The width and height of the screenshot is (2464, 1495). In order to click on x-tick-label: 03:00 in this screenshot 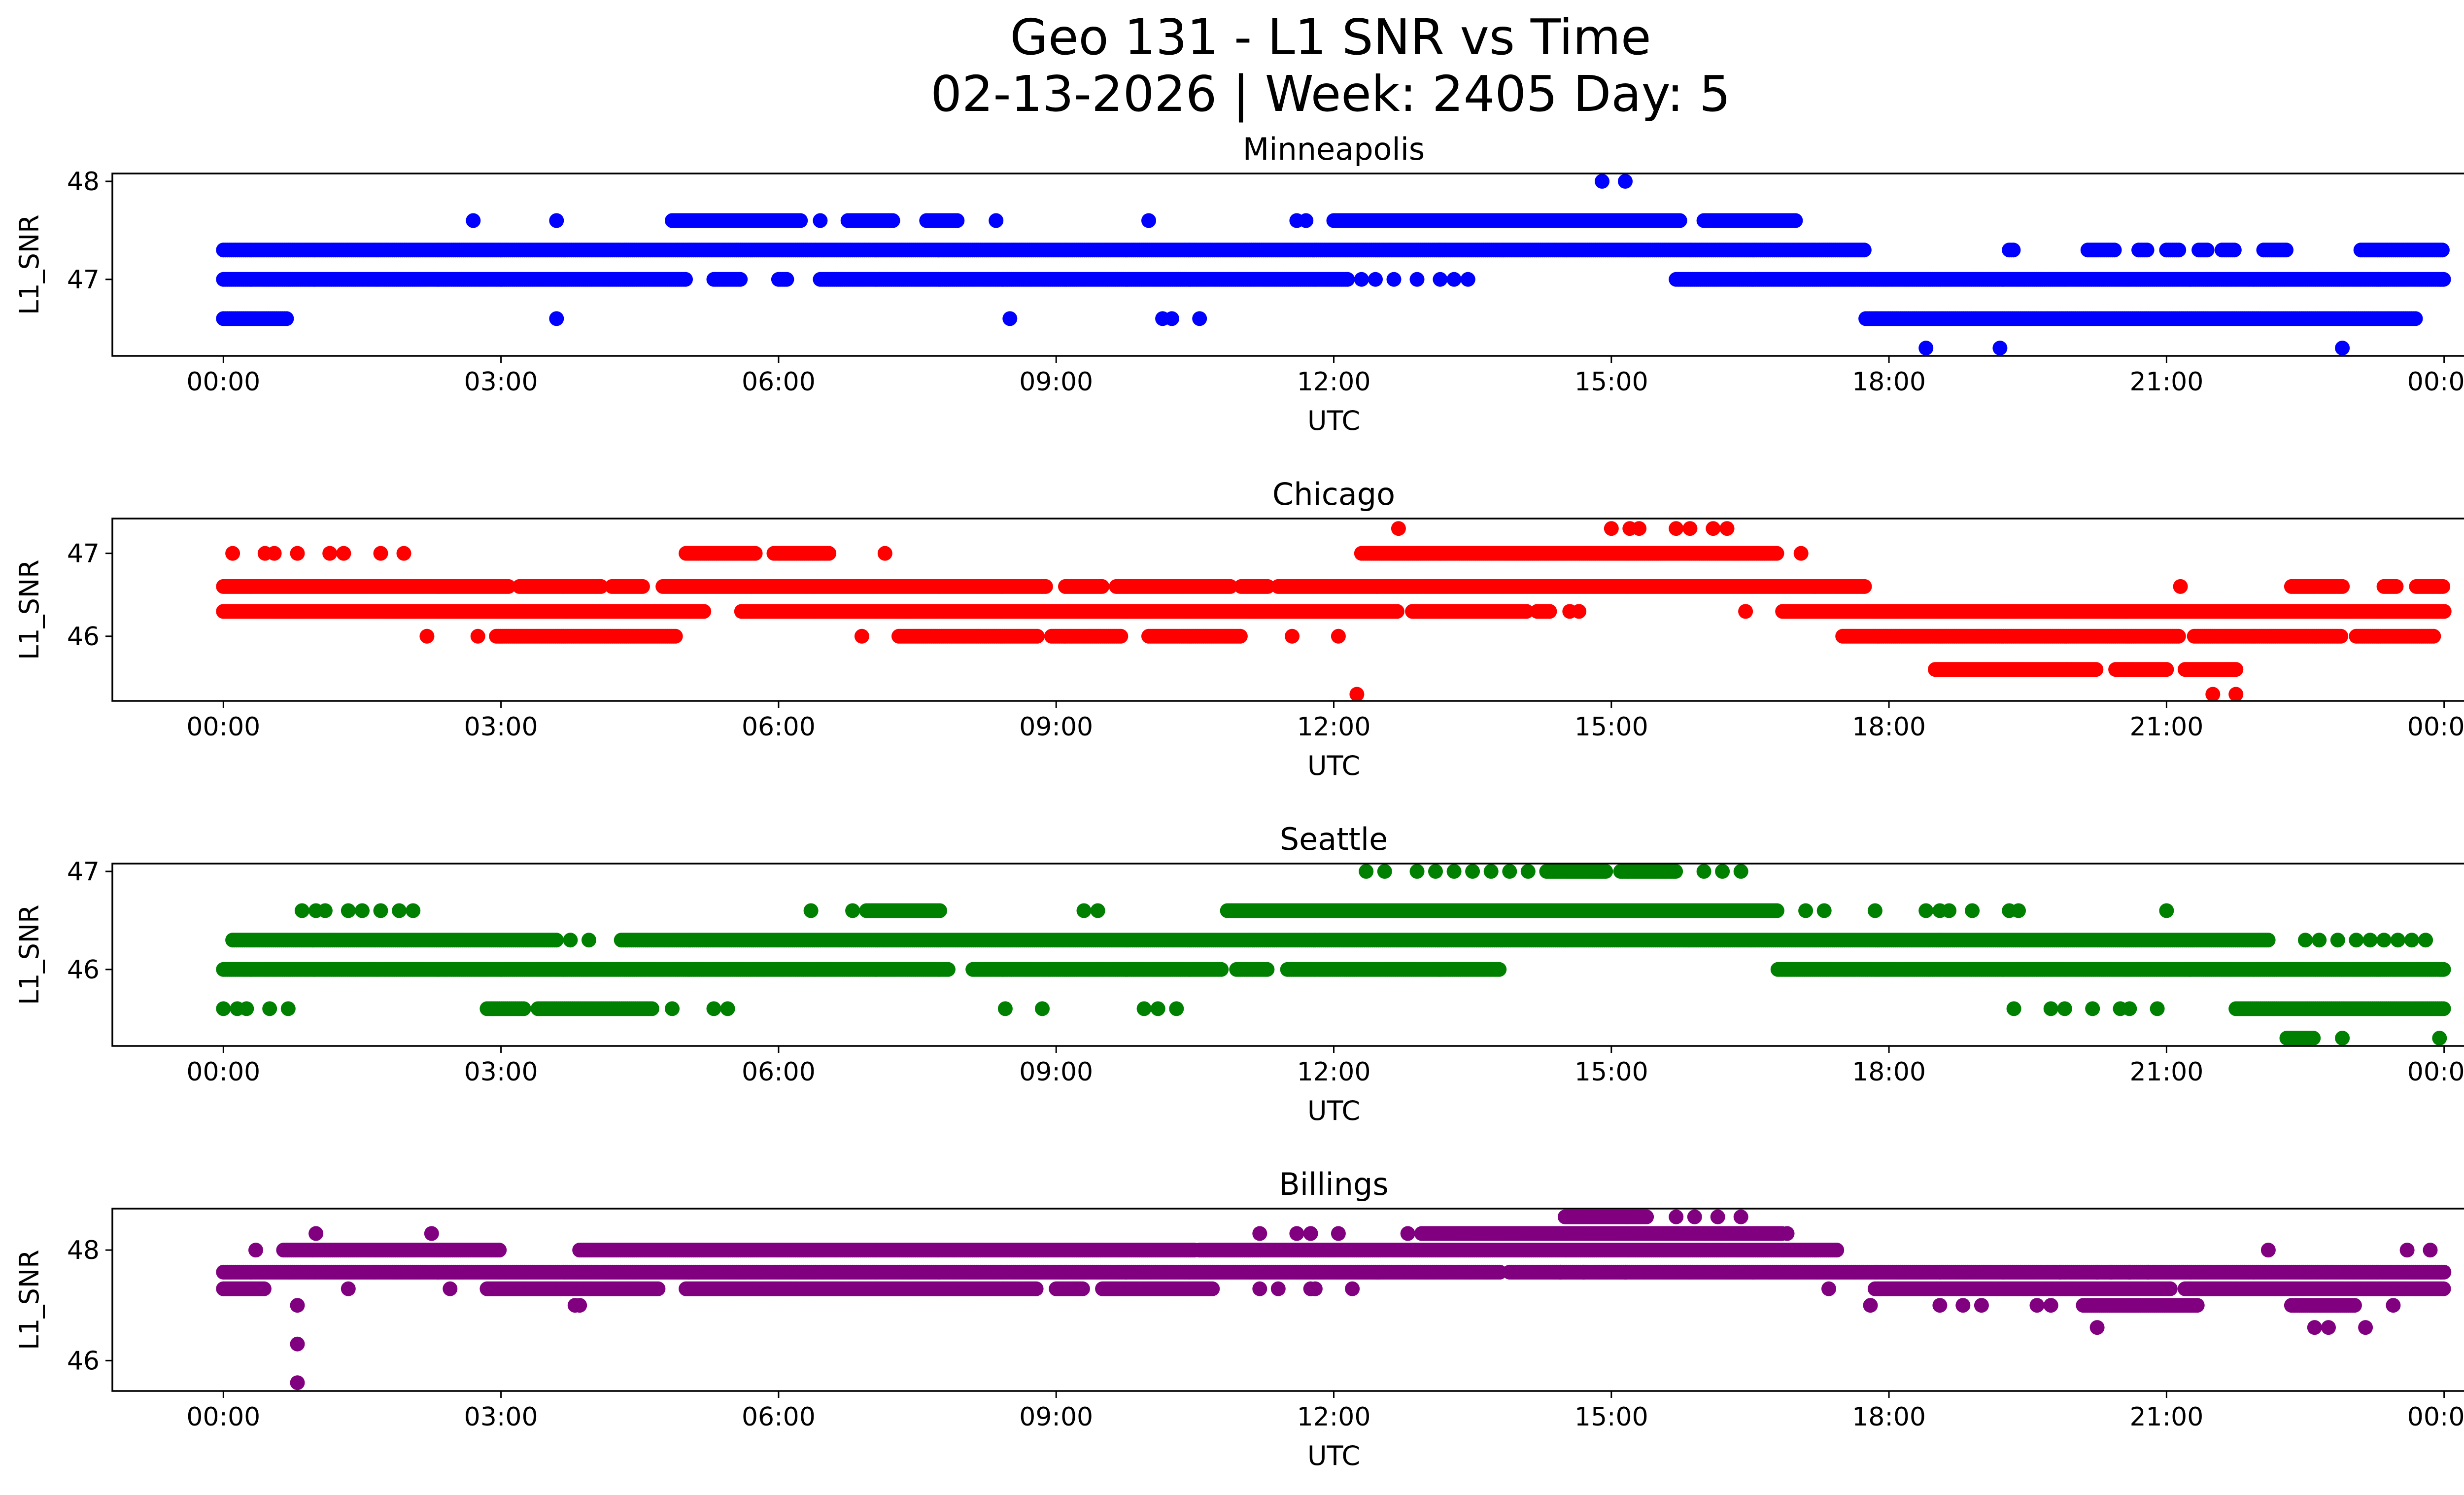, I will do `click(501, 382)`.